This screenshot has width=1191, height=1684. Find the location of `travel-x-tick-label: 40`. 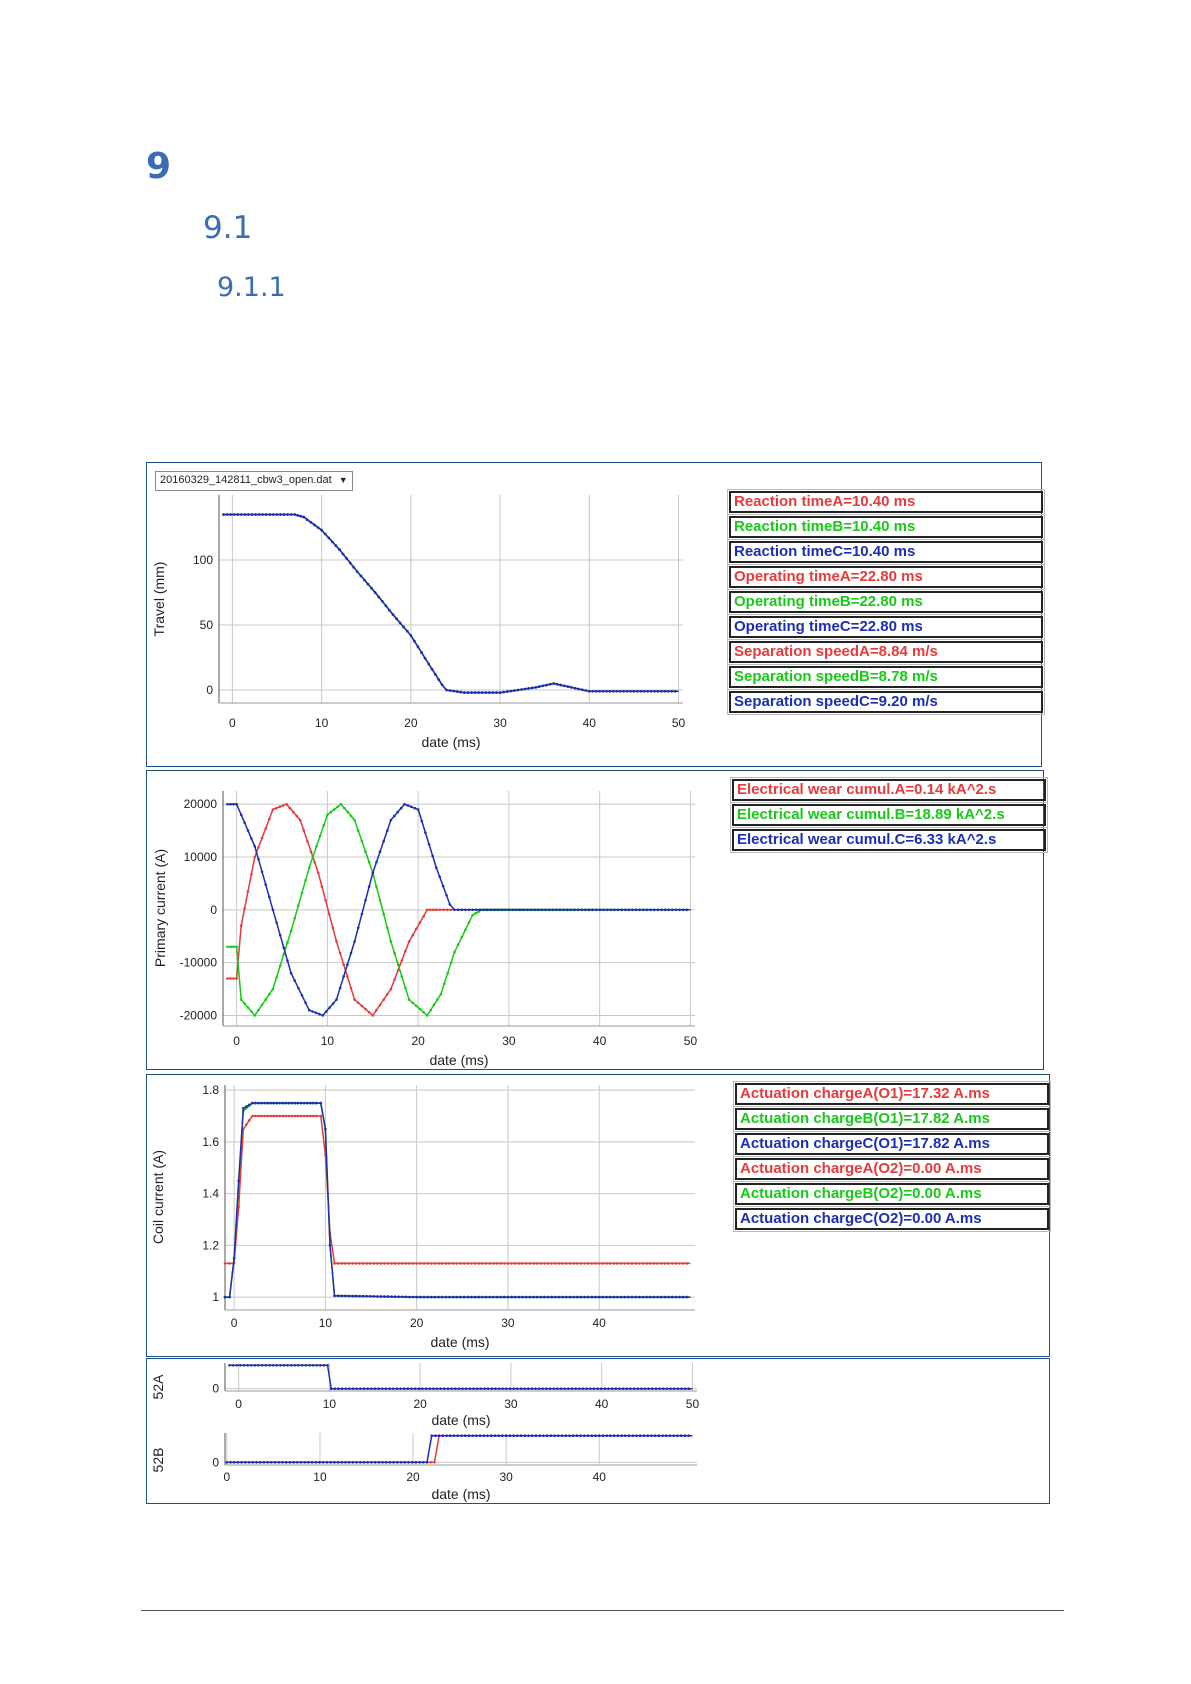

travel-x-tick-label: 40 is located at coordinates (590, 723).